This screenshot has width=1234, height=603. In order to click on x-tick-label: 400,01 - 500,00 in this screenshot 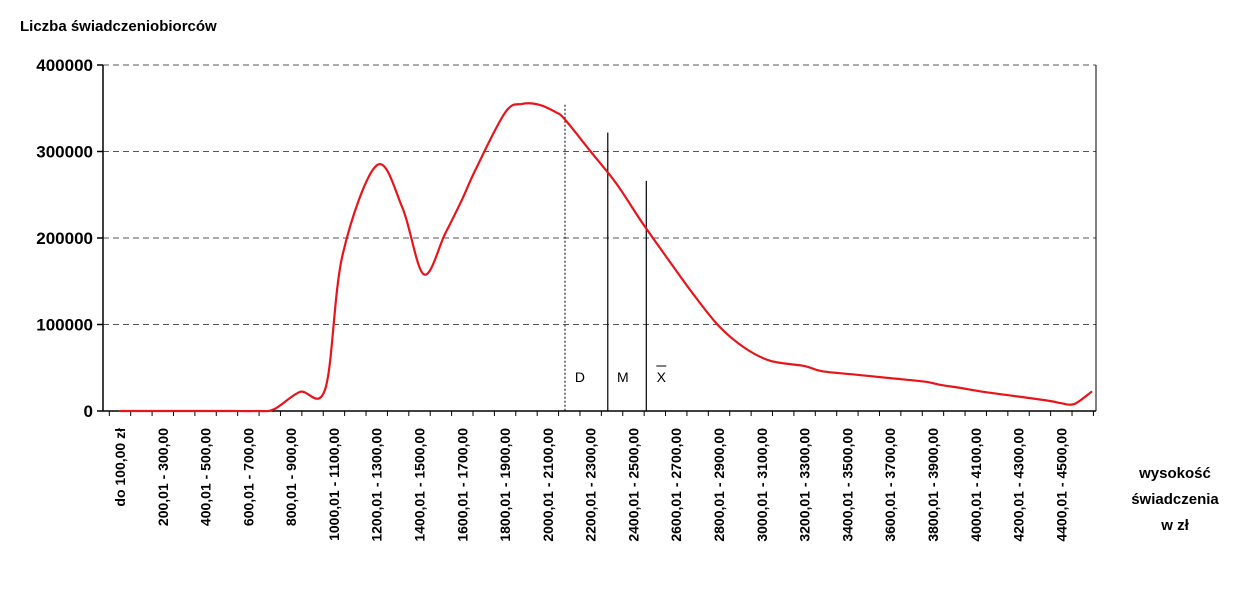, I will do `click(206, 477)`.